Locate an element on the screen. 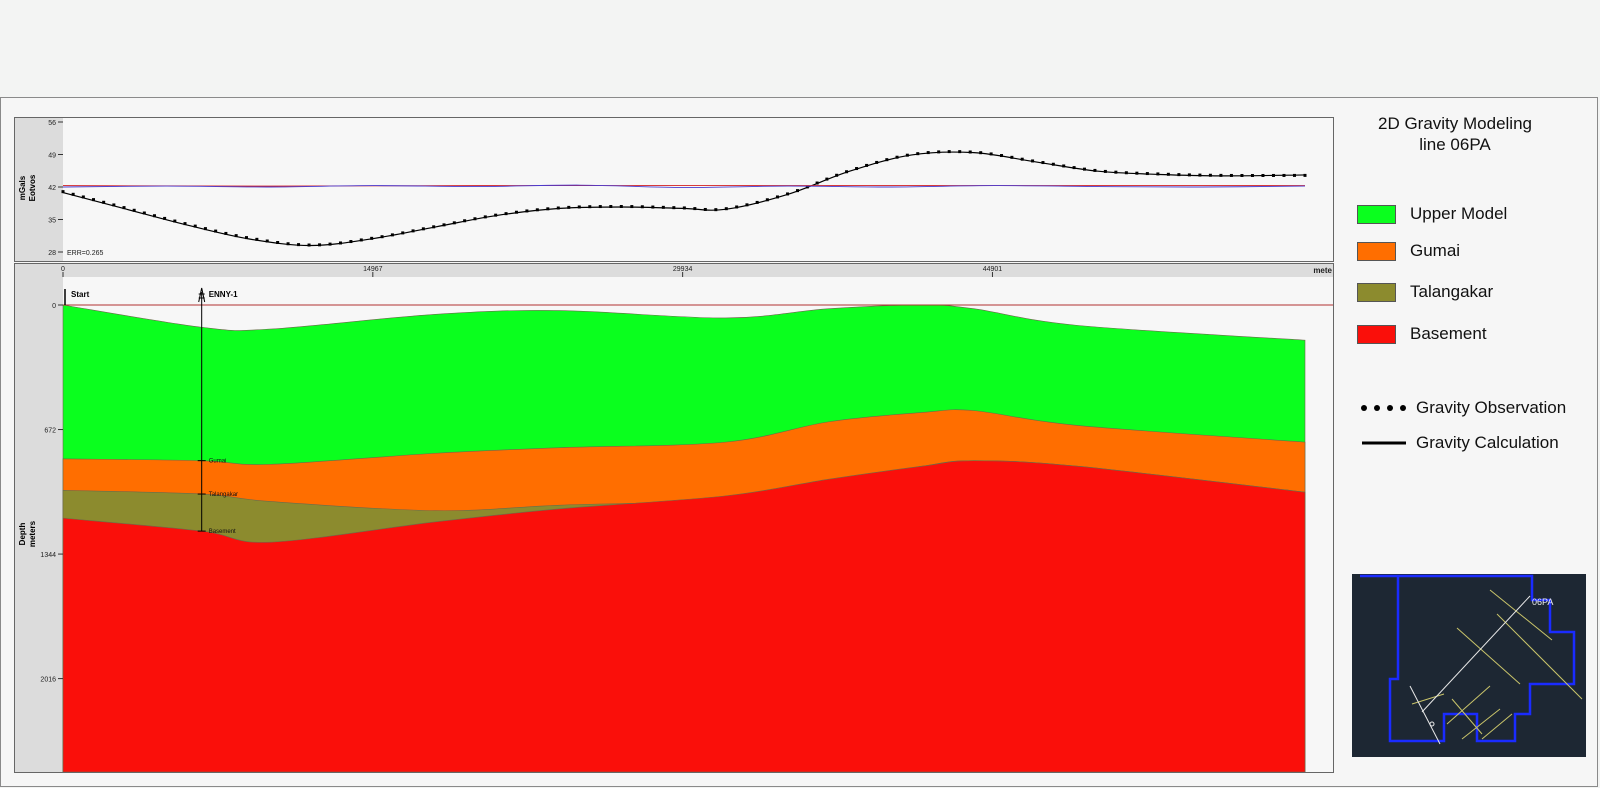  well-derrick-icon is located at coordinates (202, 295).